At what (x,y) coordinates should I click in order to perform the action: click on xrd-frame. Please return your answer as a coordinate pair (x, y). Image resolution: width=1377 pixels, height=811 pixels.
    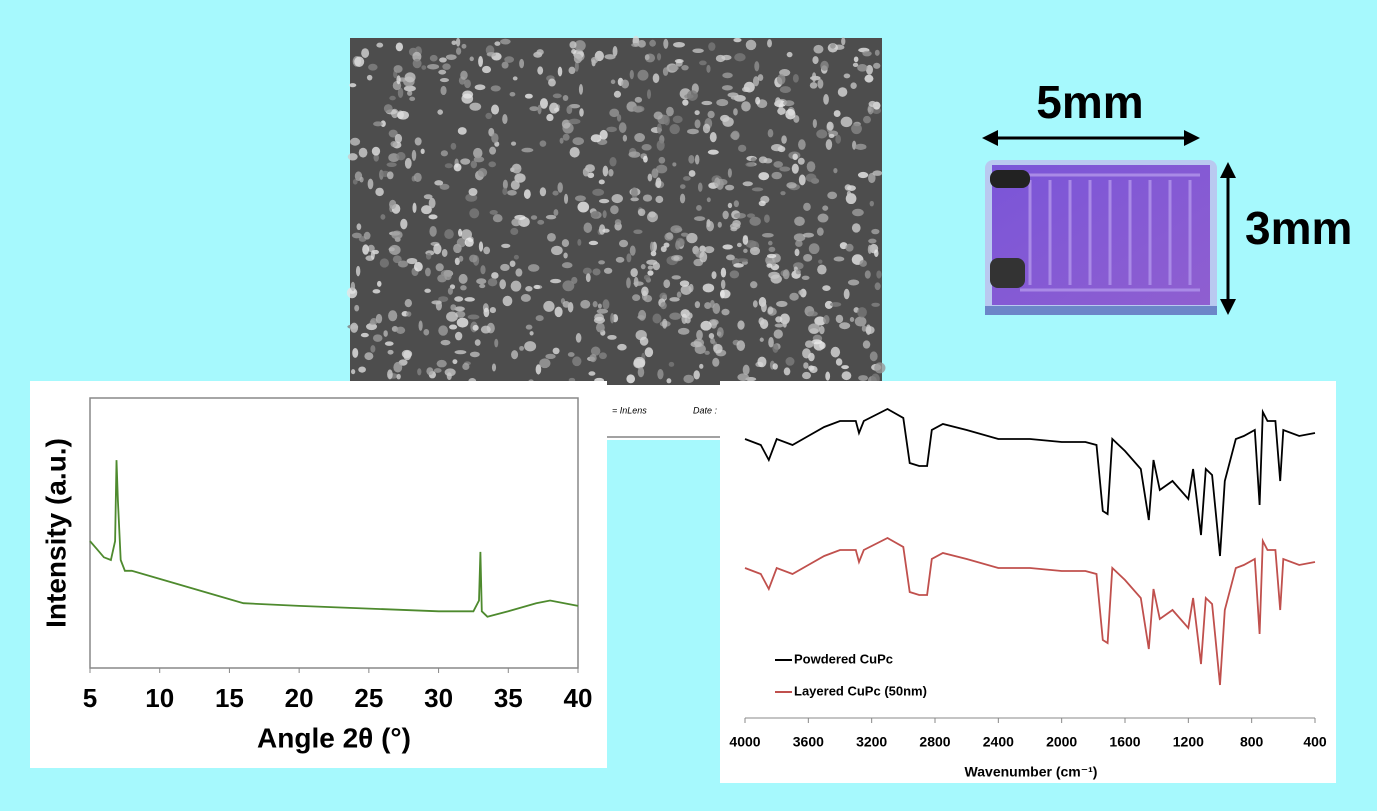
    Looking at the image, I should click on (334, 533).